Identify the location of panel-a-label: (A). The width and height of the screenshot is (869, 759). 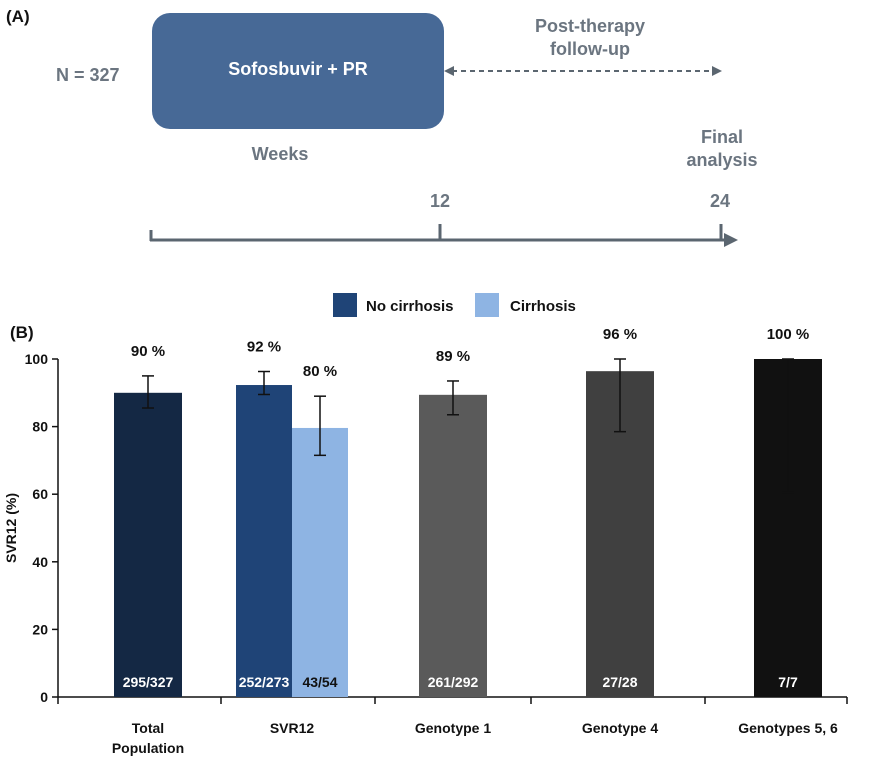
(18, 16).